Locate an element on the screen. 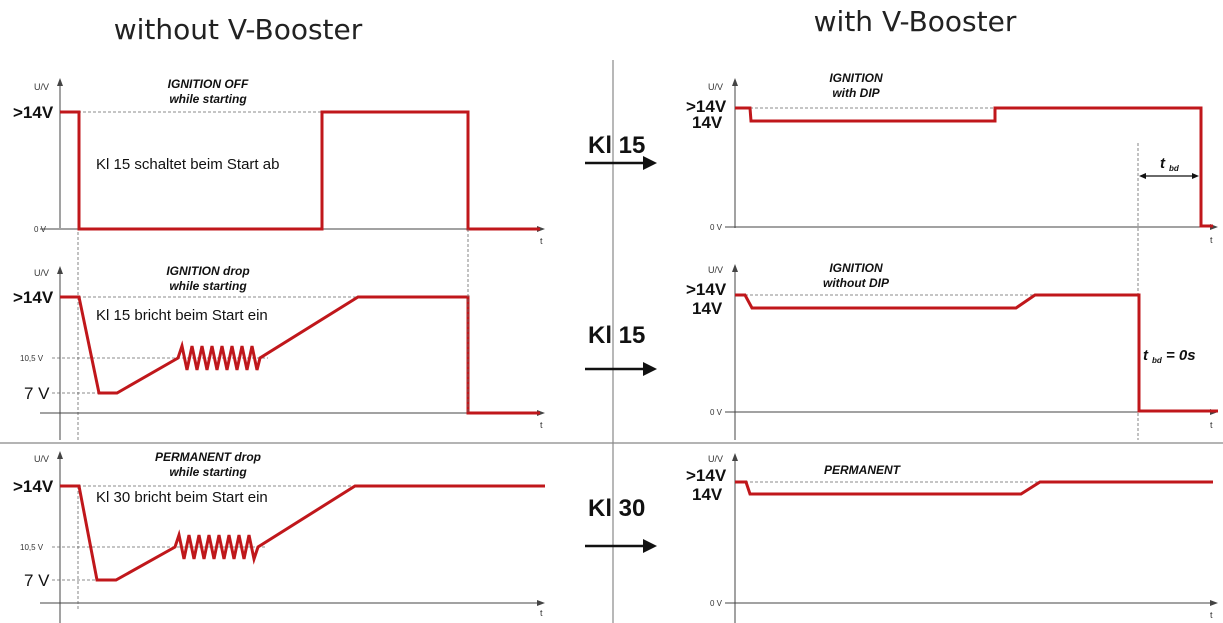 This screenshot has width=1223, height=623. heading-without-booster: without V-Booster is located at coordinates (238, 29).